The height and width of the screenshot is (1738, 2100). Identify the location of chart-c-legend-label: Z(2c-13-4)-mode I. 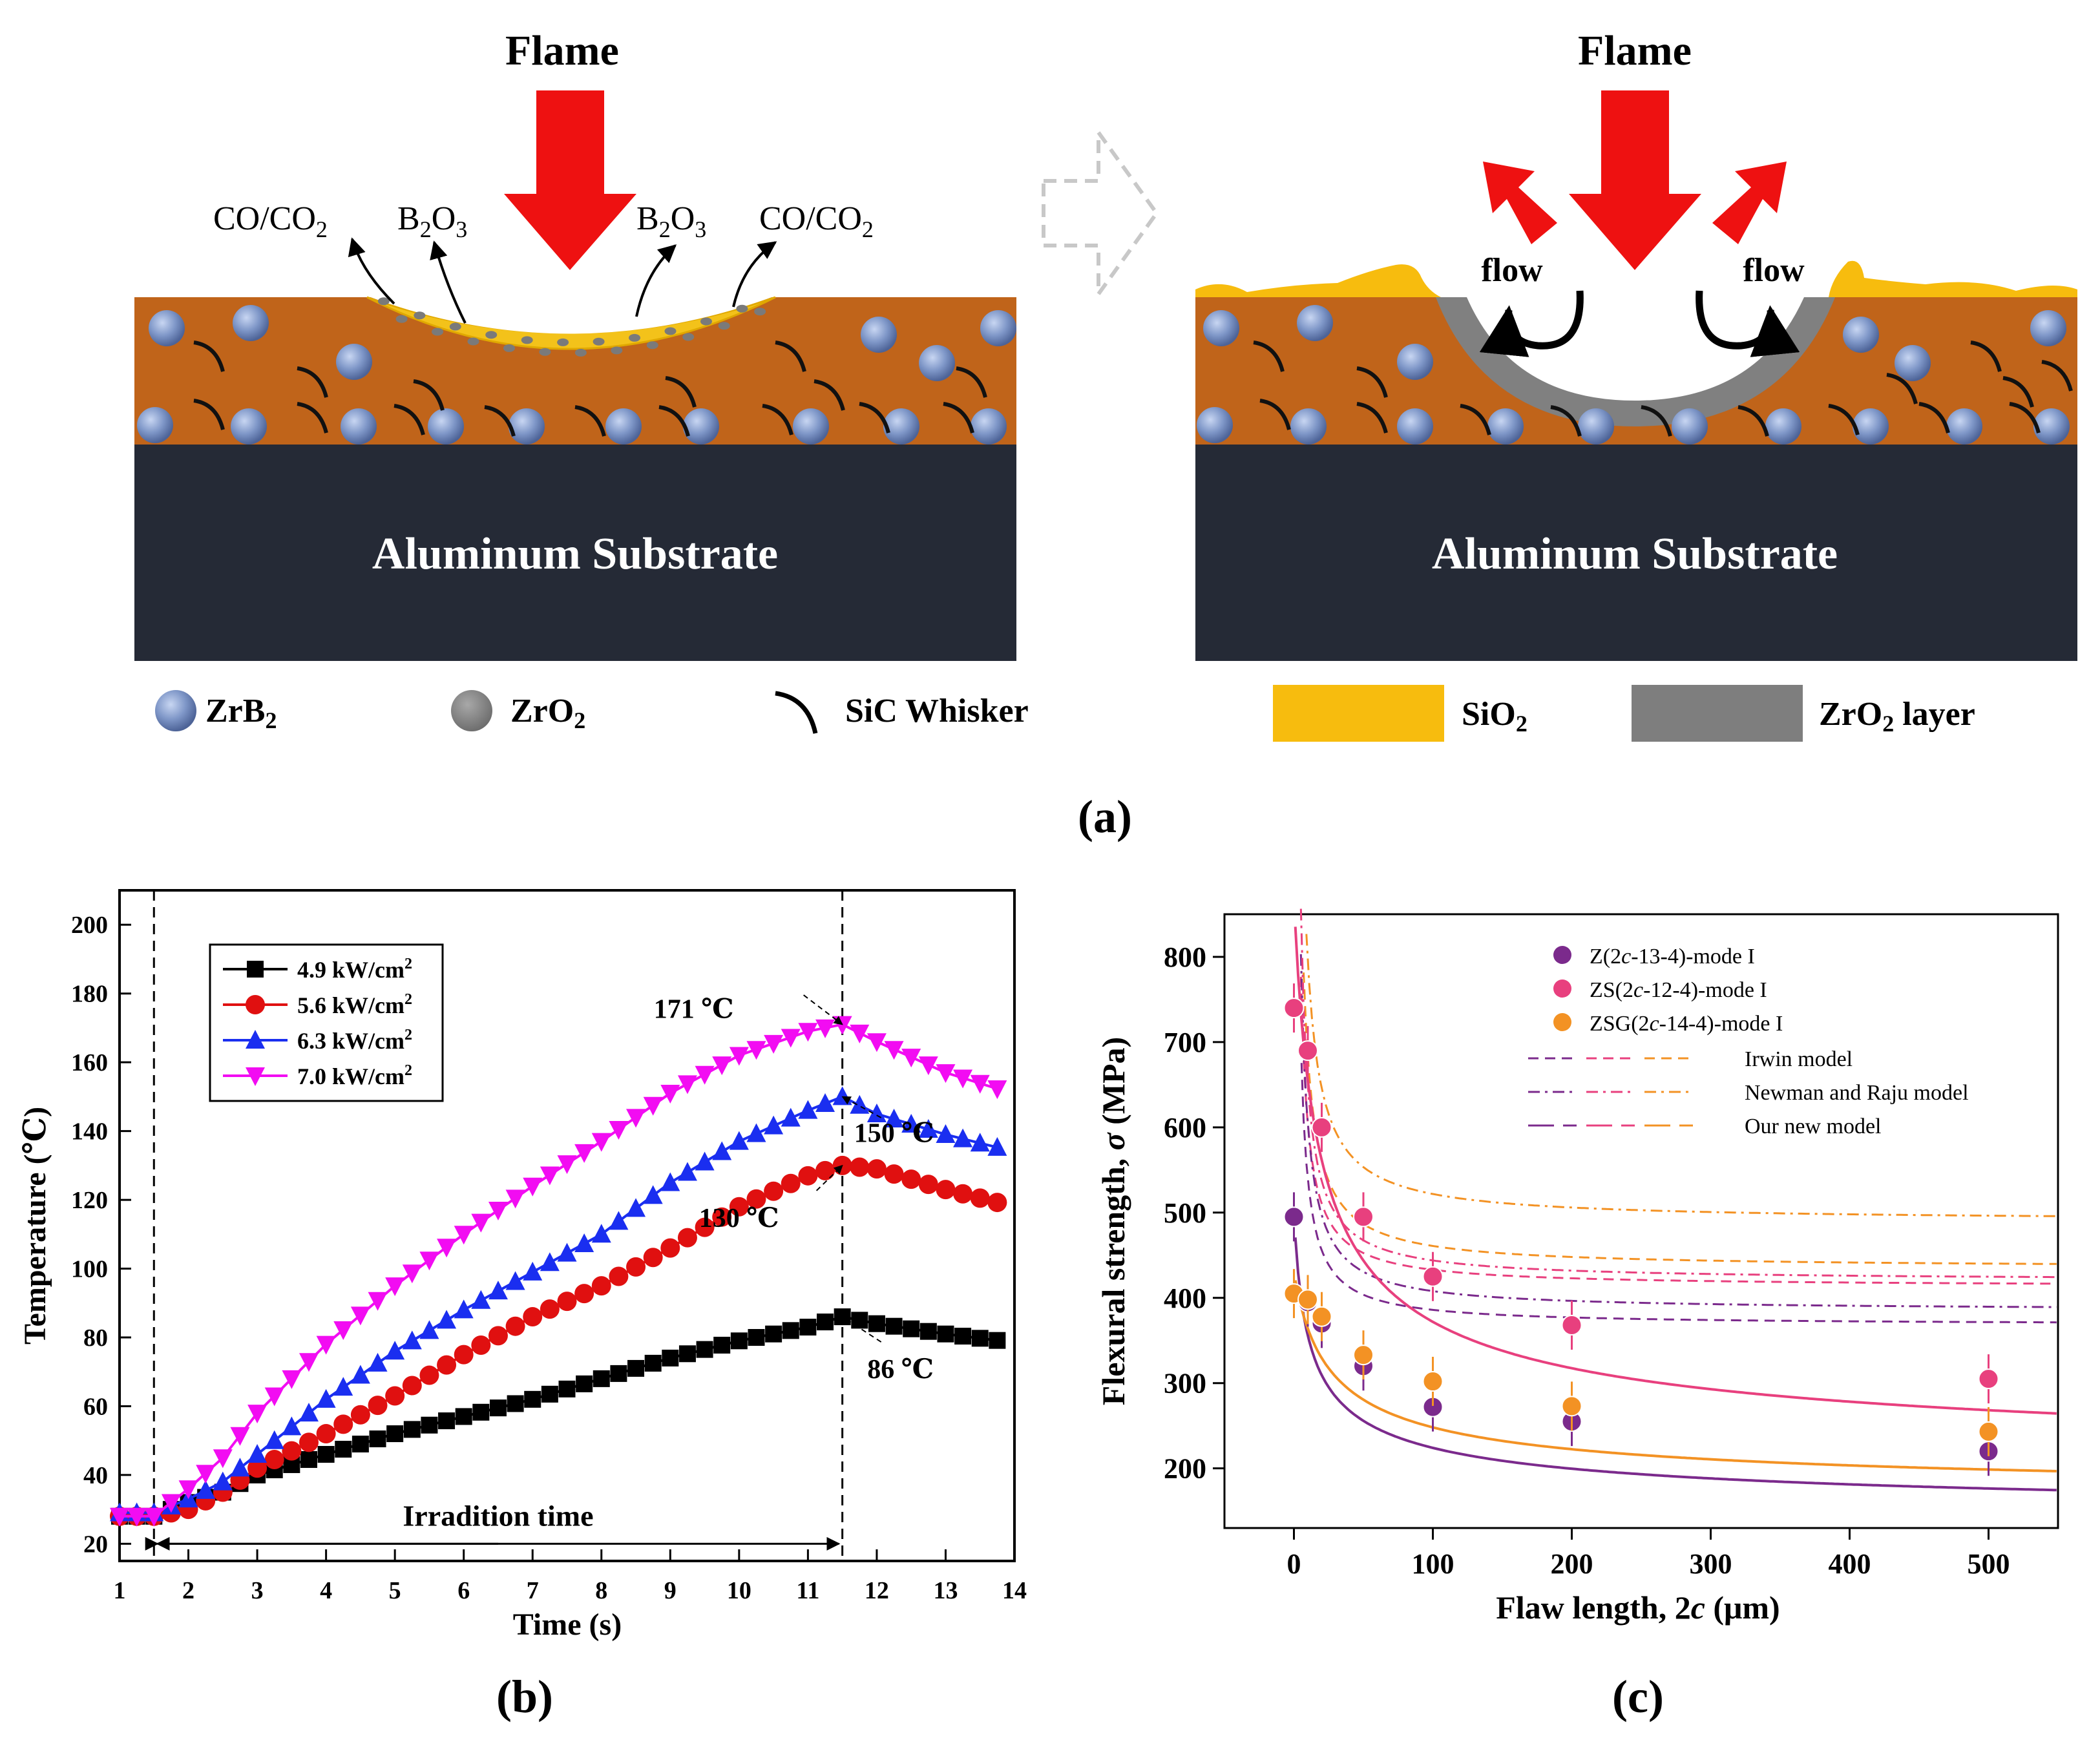
(1673, 956).